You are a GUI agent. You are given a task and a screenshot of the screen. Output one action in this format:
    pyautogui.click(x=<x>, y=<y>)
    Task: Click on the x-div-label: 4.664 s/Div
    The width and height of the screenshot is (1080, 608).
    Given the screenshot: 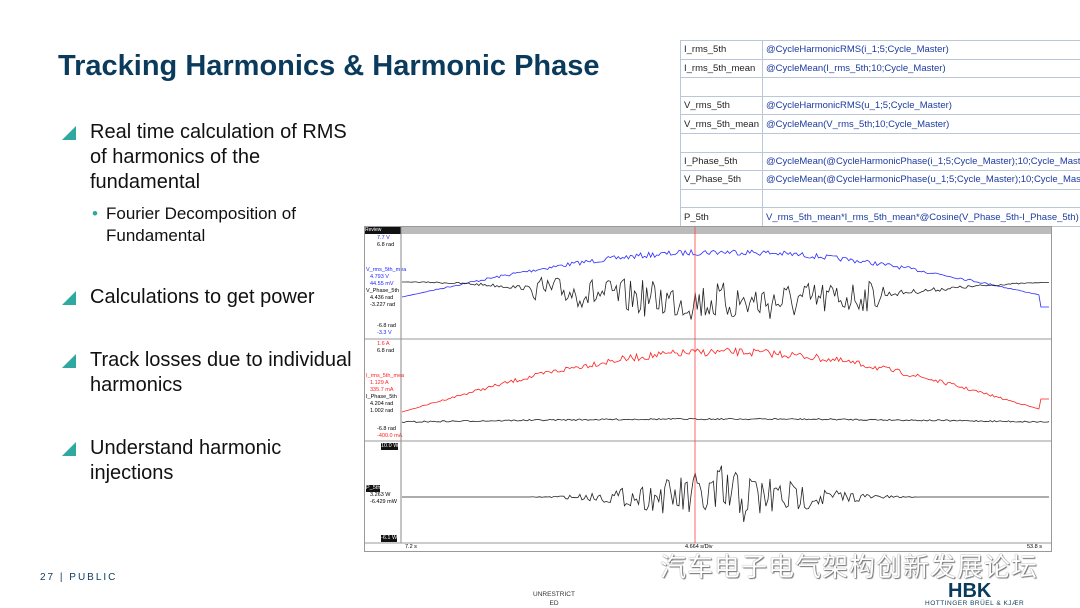 What is the action you would take?
    pyautogui.click(x=699, y=547)
    